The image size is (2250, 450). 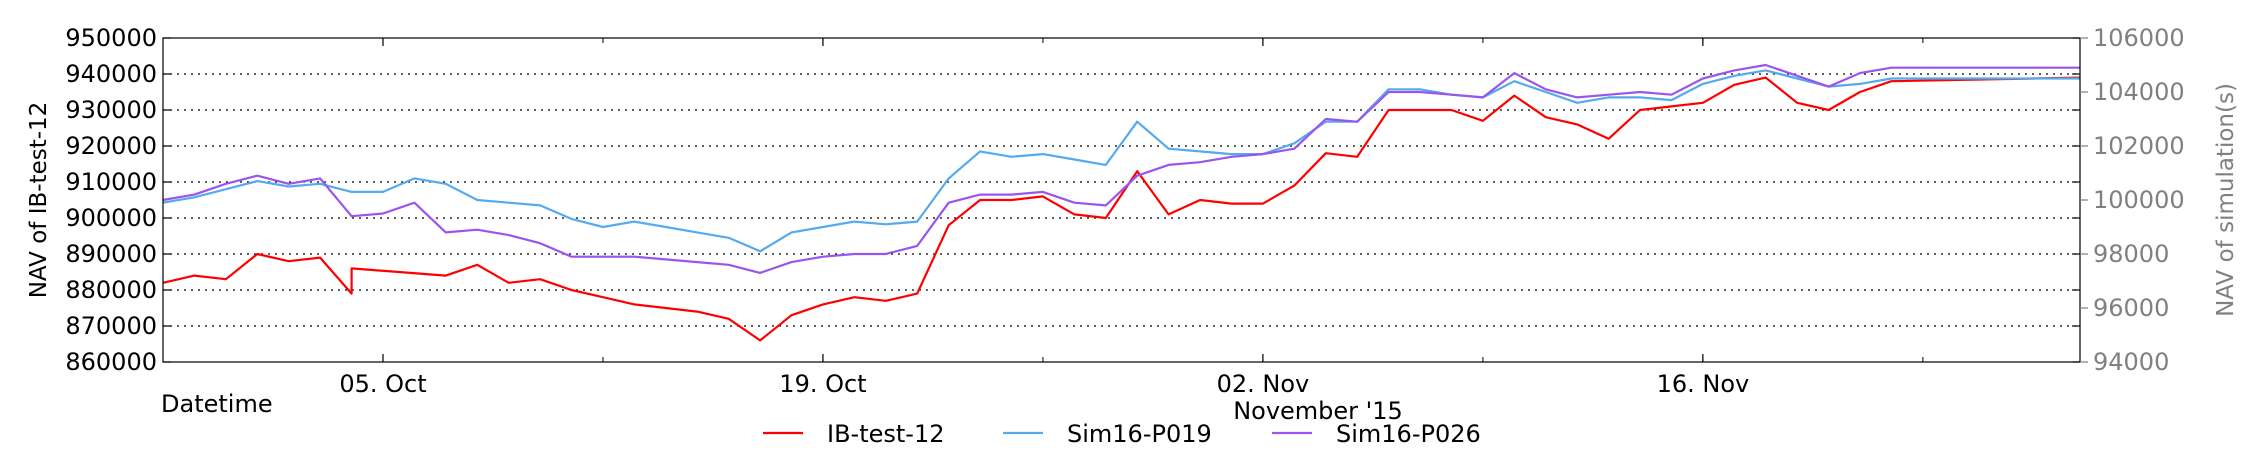 What do you see at coordinates (111, 362) in the screenshot?
I see `left-tick-label: 860000` at bounding box center [111, 362].